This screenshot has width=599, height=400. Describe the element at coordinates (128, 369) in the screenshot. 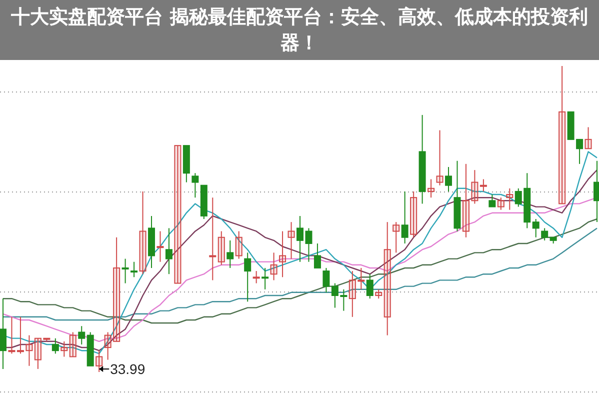

I see `annotation: 33.99` at that location.